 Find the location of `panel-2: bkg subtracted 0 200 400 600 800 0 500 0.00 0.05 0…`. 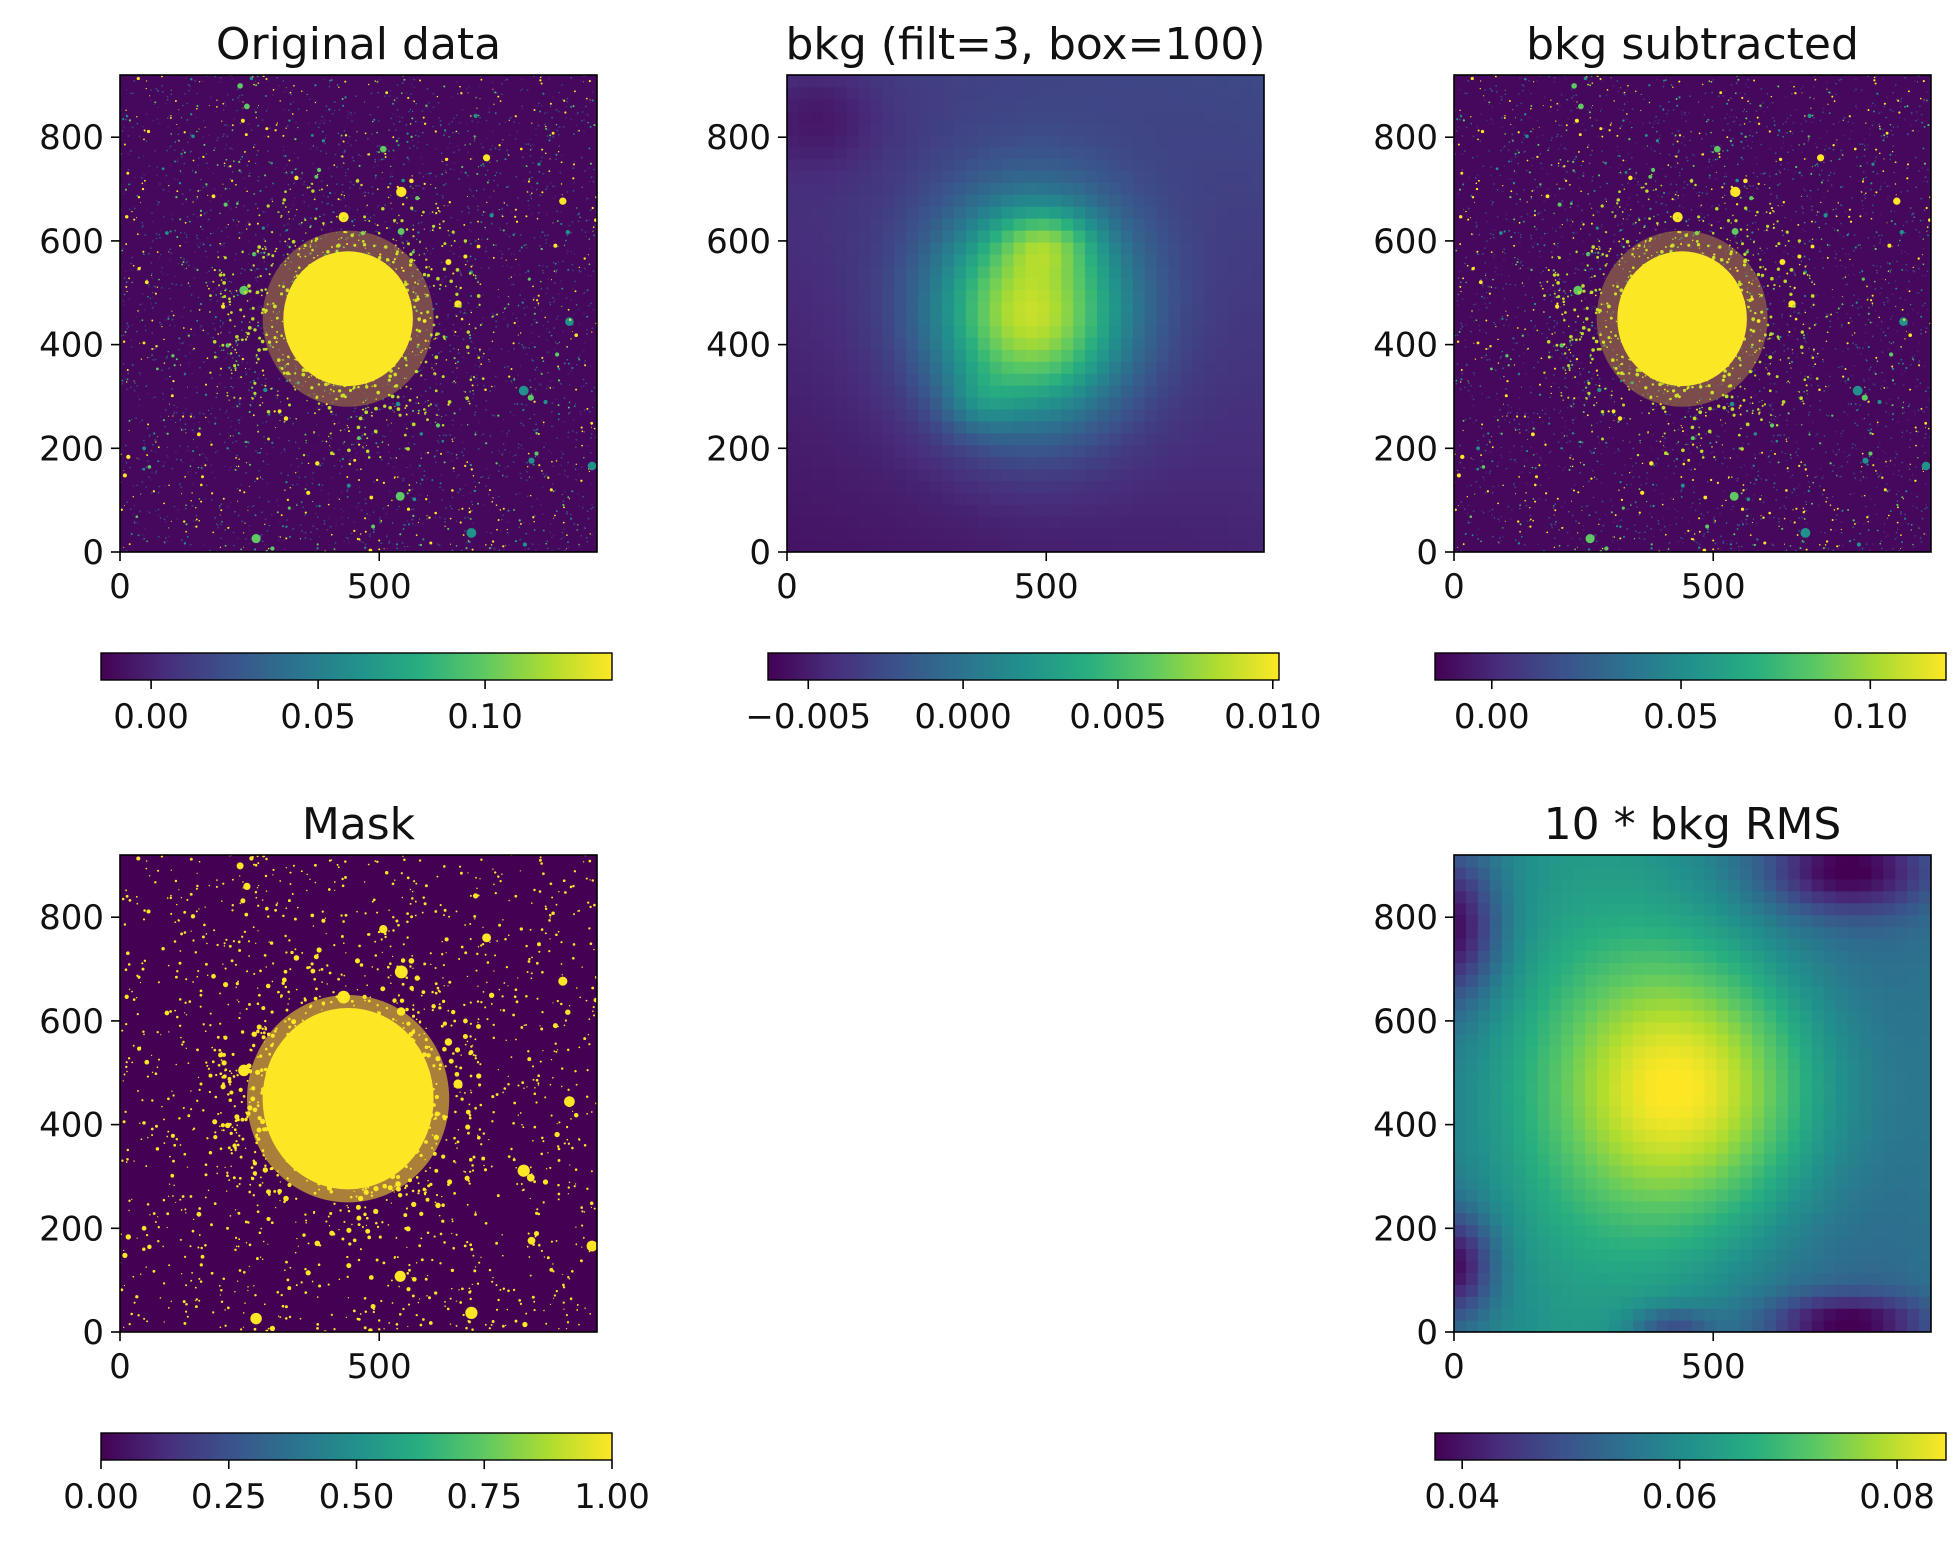

panel-2: bkg subtracted 0 200 400 600 800 0 500 0.00 0.05 0… is located at coordinates (1660, 378).